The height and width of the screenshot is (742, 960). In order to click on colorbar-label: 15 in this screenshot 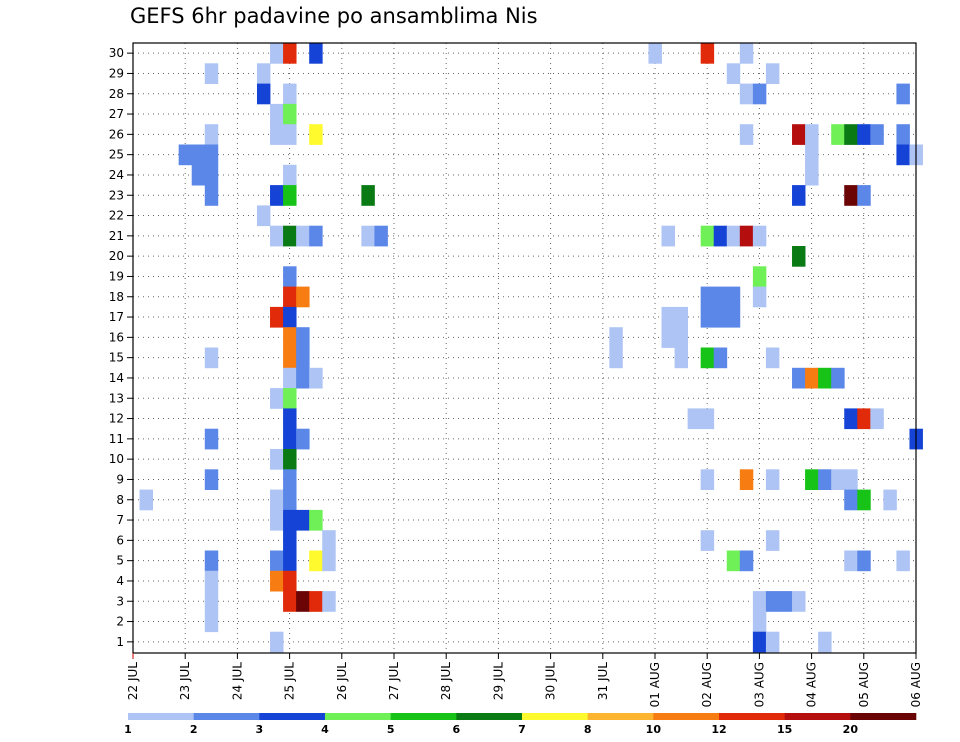, I will do `click(784, 729)`.